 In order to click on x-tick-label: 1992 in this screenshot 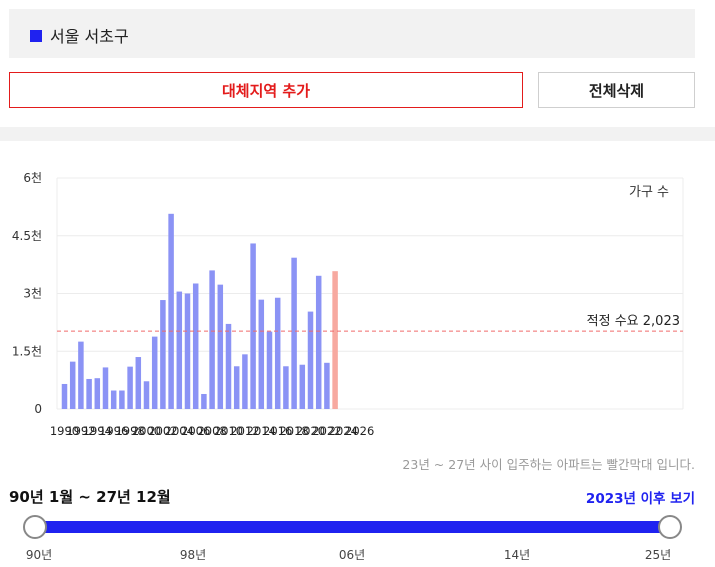, I will do `click(80, 431)`.